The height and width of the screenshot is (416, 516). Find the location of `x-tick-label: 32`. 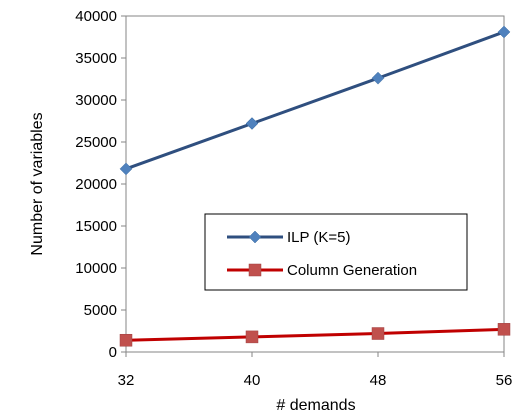

x-tick-label: 32 is located at coordinates (126, 380).